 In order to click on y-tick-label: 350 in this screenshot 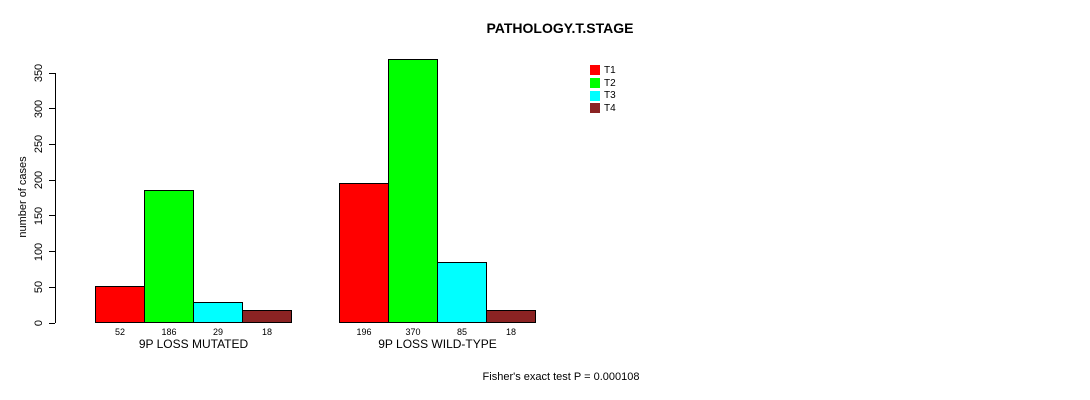, I will do `click(39, 73)`.